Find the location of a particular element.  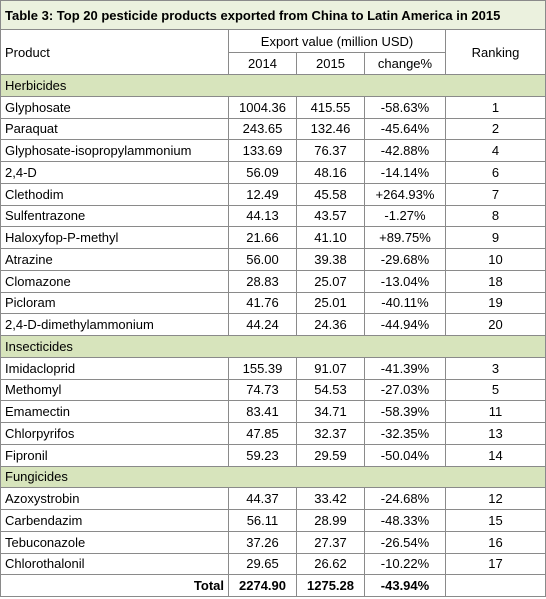

value-cell: 25.01 is located at coordinates (330, 303).